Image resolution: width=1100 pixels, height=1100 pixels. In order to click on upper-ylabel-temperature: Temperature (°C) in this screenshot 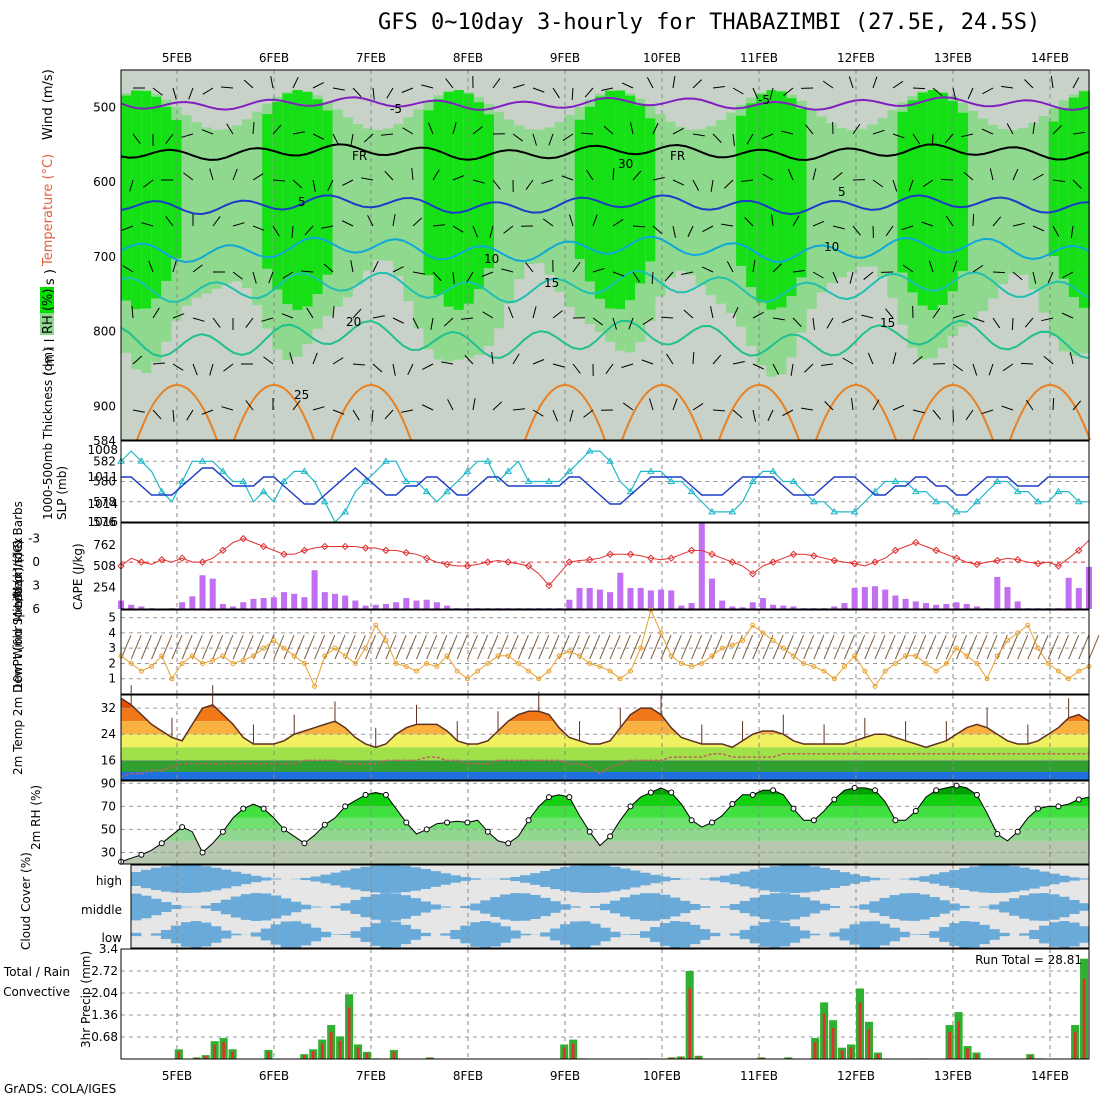, I will do `click(48, 210)`.